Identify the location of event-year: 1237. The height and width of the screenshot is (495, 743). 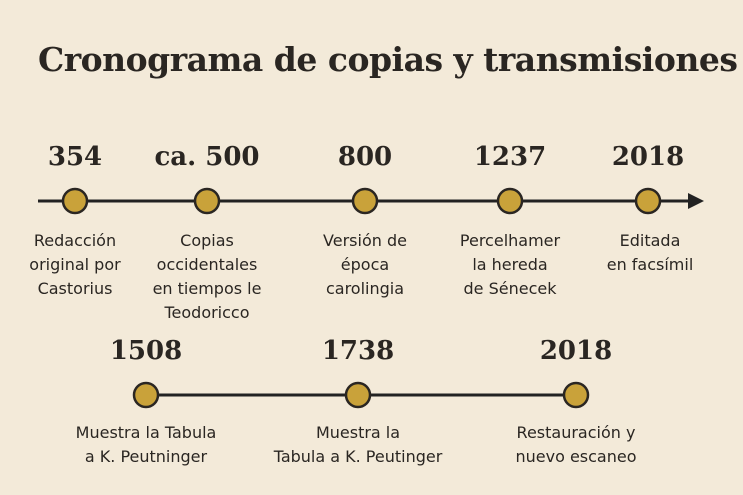
(510, 157).